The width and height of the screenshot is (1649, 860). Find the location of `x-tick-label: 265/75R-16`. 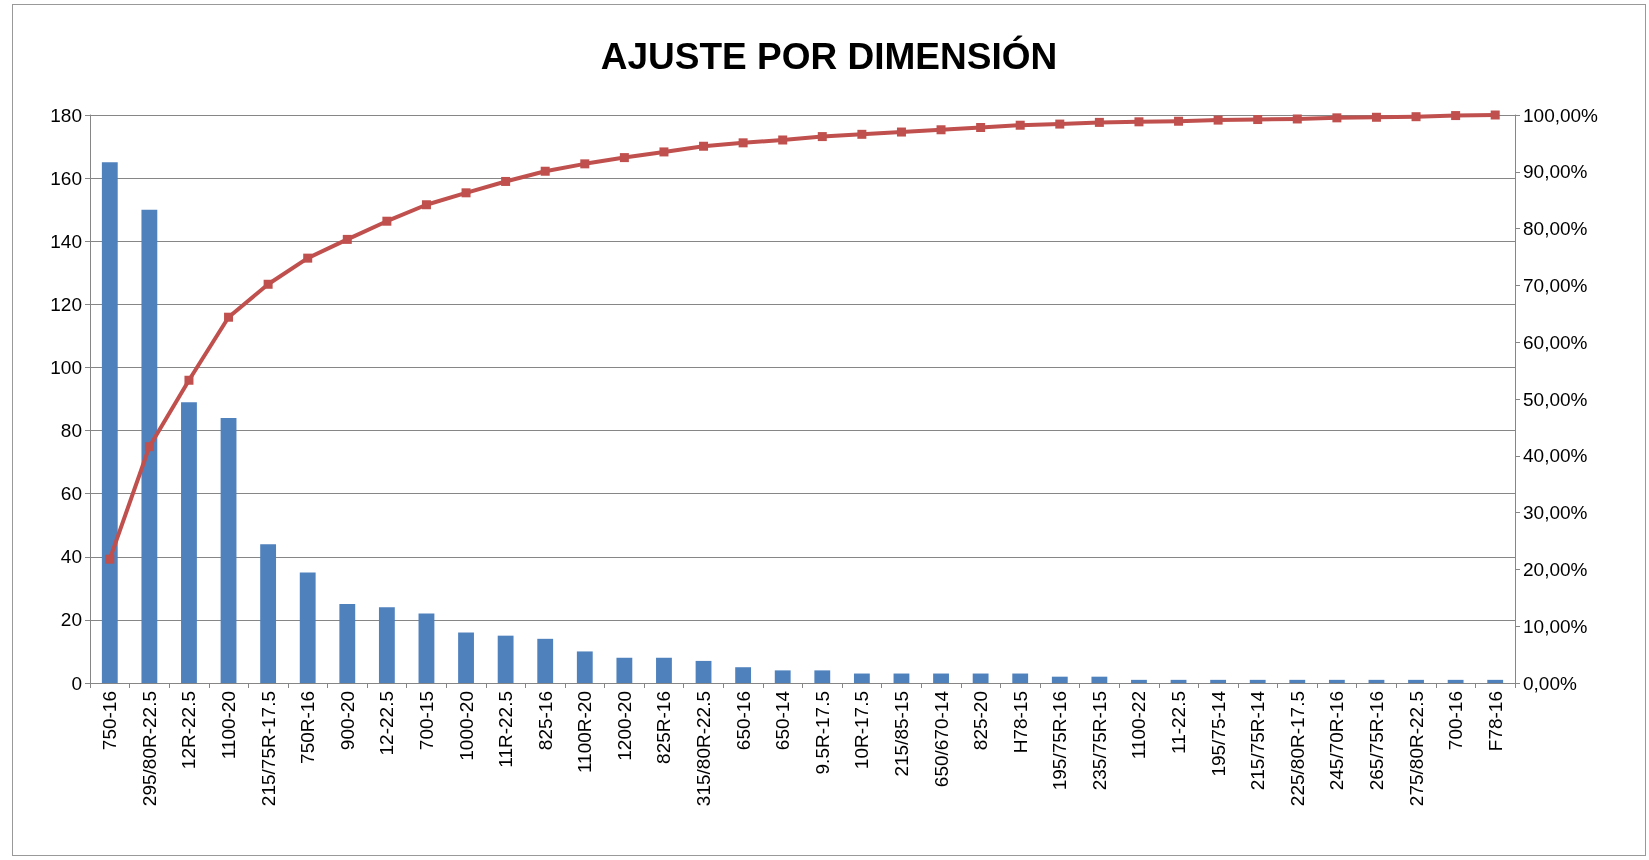

x-tick-label: 265/75R-16 is located at coordinates (1376, 741).